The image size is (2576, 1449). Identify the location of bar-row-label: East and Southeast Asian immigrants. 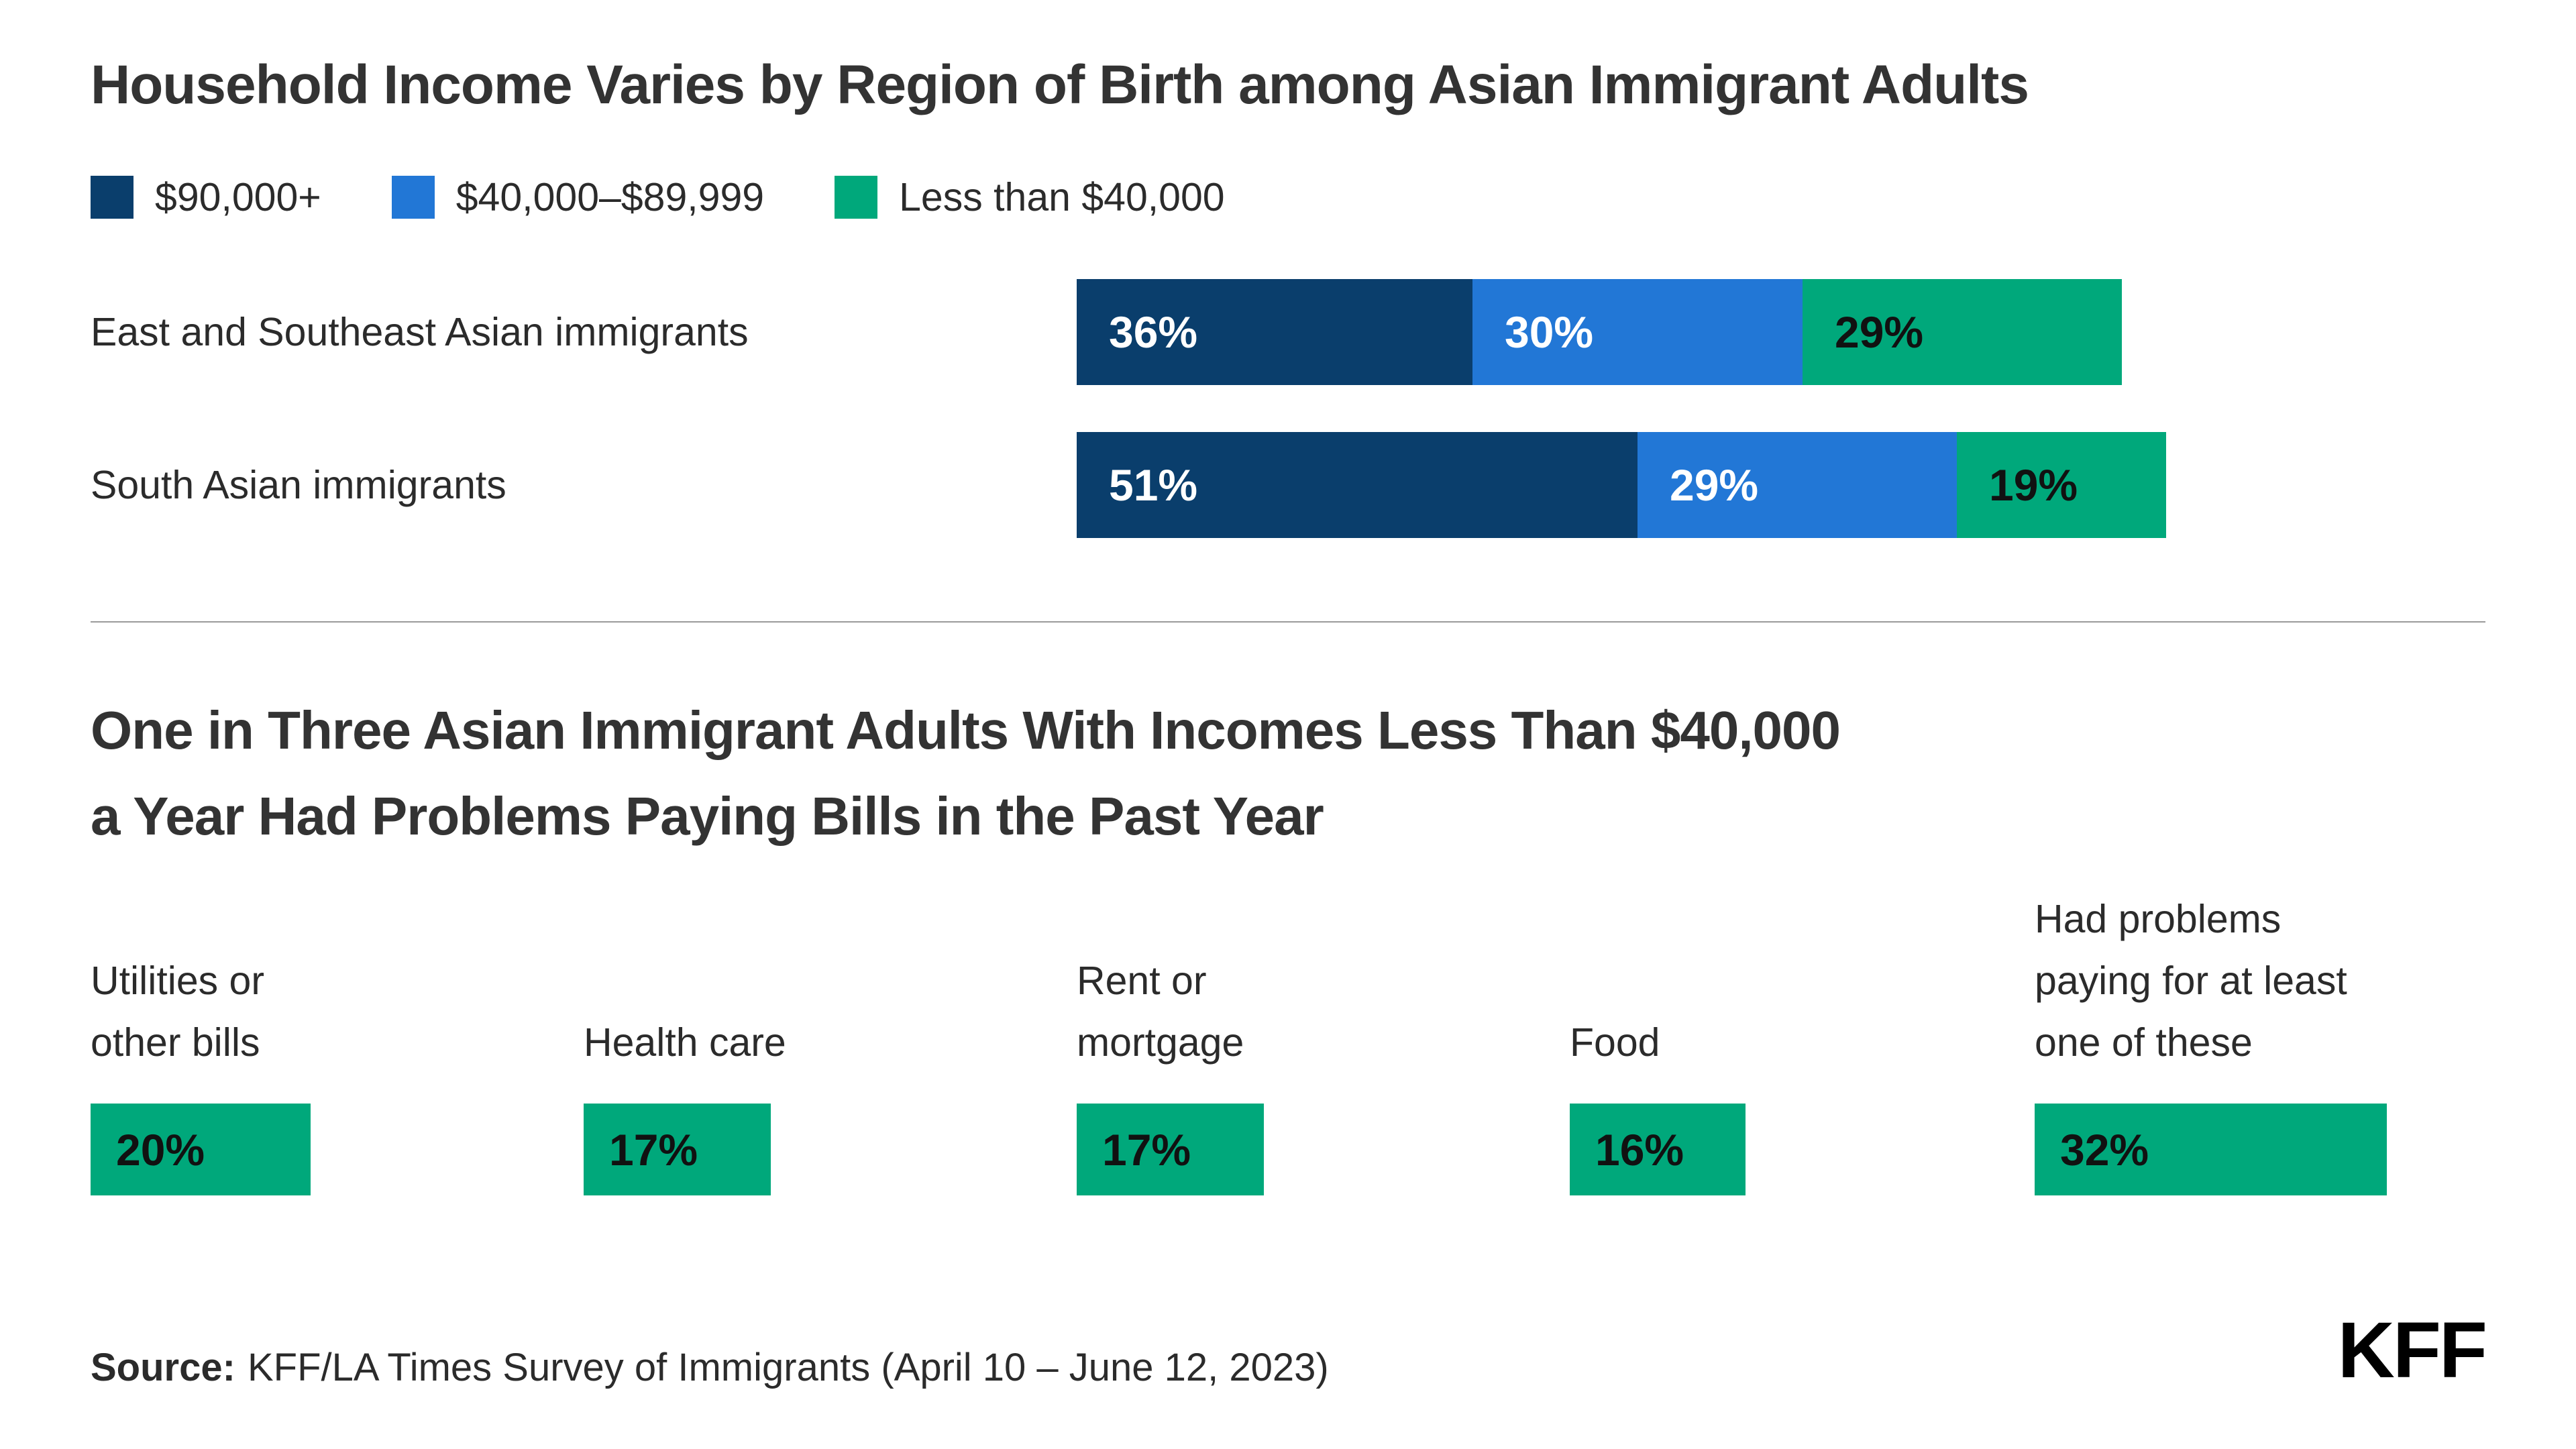
(420, 332).